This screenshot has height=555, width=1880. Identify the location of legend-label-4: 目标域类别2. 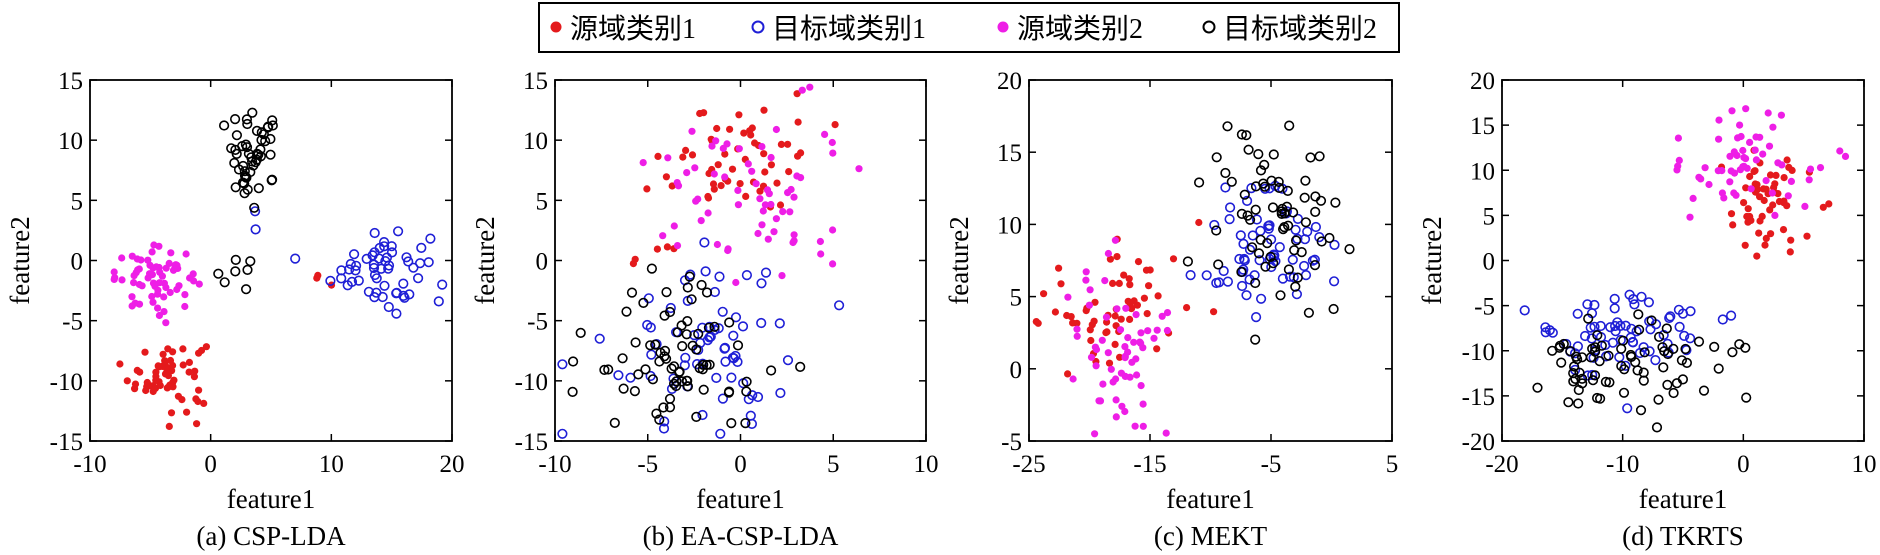
(1300, 29).